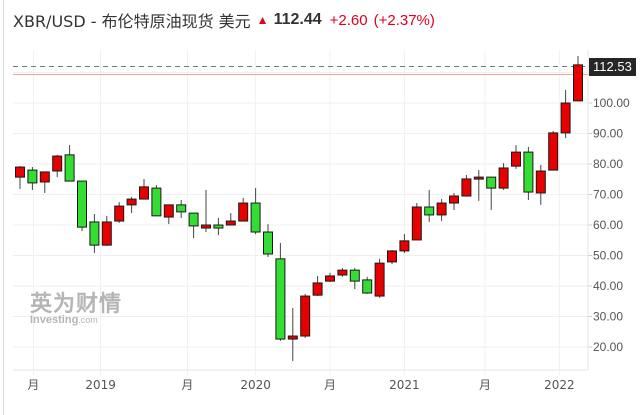  What do you see at coordinates (255, 385) in the screenshot?
I see `x-tick-label: 2020` at bounding box center [255, 385].